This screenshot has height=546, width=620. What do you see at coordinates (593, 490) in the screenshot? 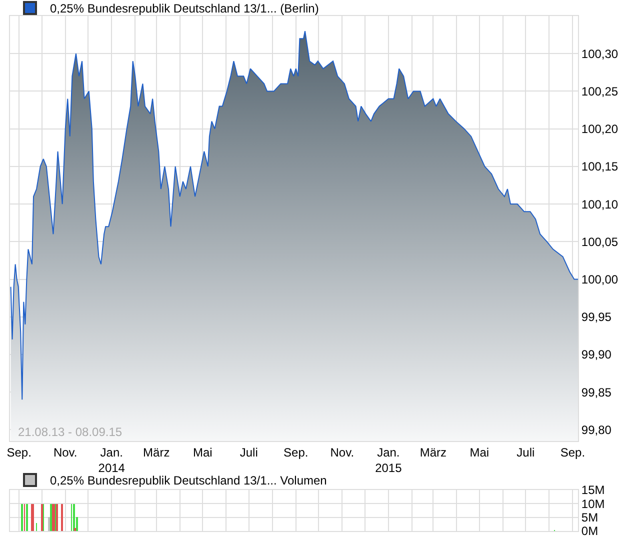
I see `y-tick-label: 15M` at bounding box center [593, 490].